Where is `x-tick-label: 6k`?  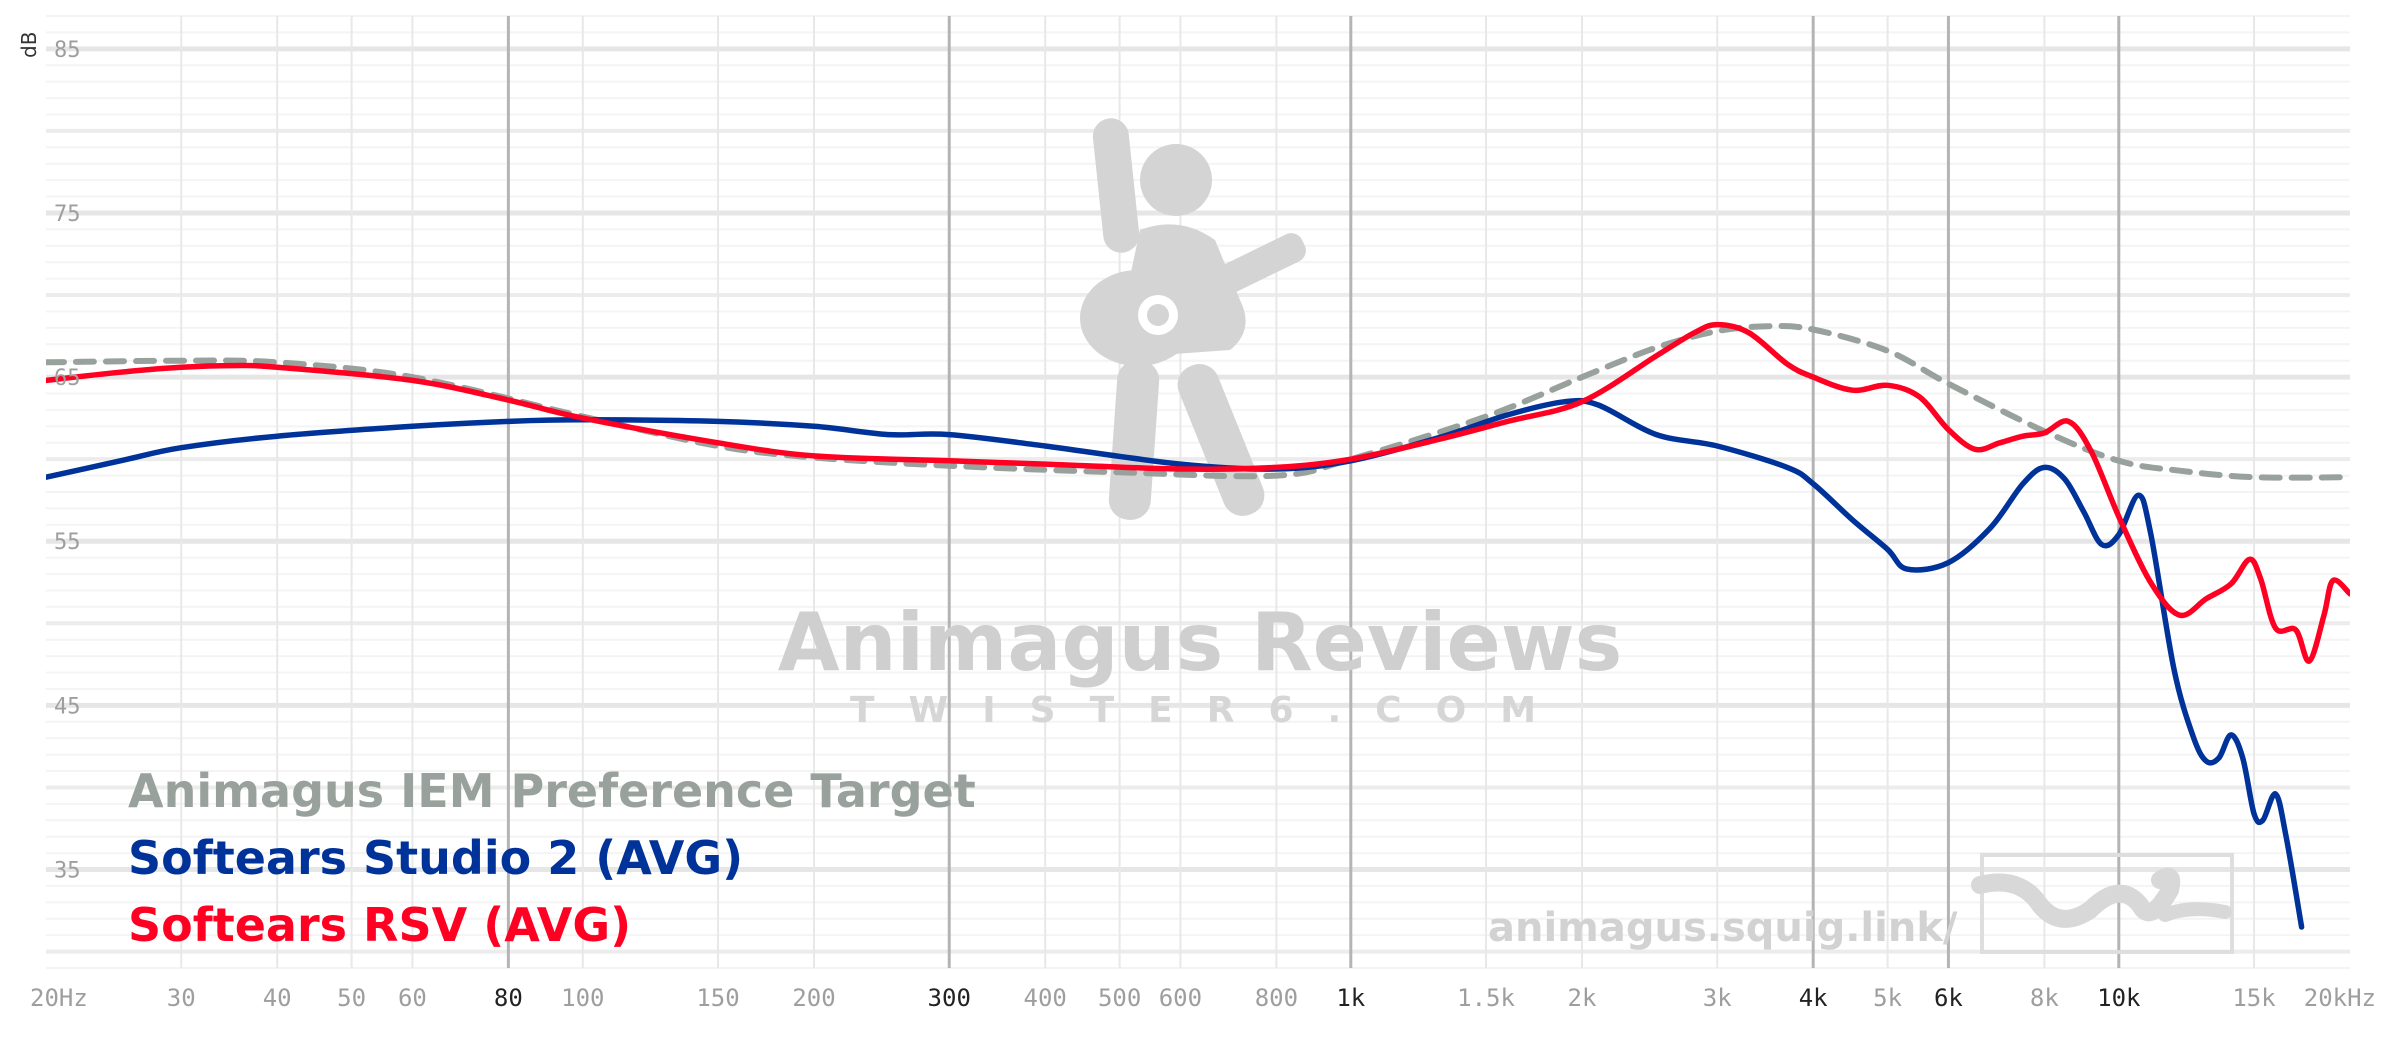 x-tick-label: 6k is located at coordinates (1948, 998).